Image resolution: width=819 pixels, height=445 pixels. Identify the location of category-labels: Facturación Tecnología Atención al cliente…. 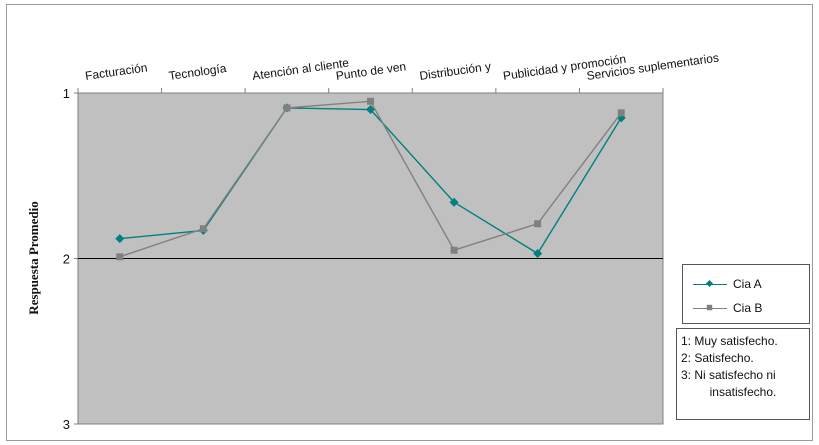
(401, 67).